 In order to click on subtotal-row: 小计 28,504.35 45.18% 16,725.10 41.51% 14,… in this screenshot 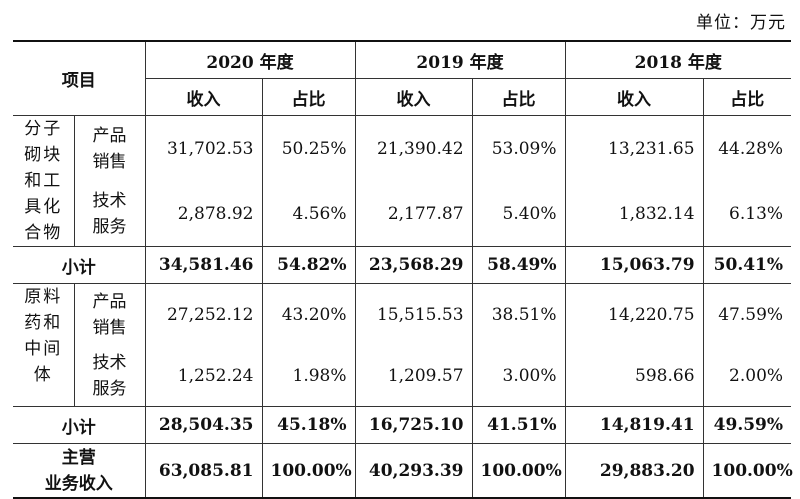, I will do `click(402, 425)`.